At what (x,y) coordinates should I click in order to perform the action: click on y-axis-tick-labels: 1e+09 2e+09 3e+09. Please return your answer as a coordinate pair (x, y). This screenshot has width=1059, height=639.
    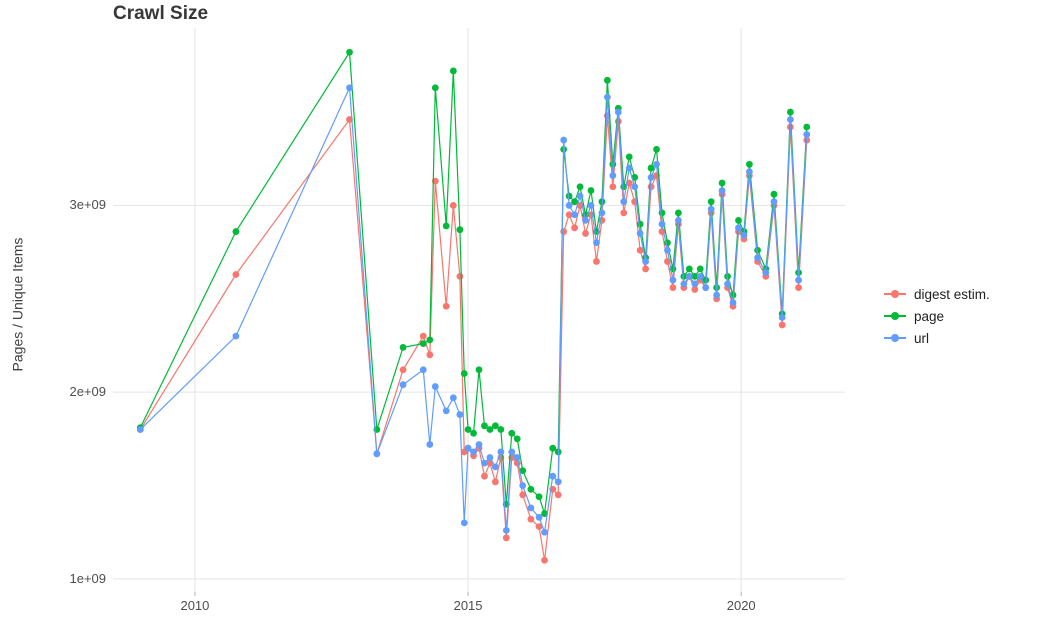
    Looking at the image, I should click on (84, 319).